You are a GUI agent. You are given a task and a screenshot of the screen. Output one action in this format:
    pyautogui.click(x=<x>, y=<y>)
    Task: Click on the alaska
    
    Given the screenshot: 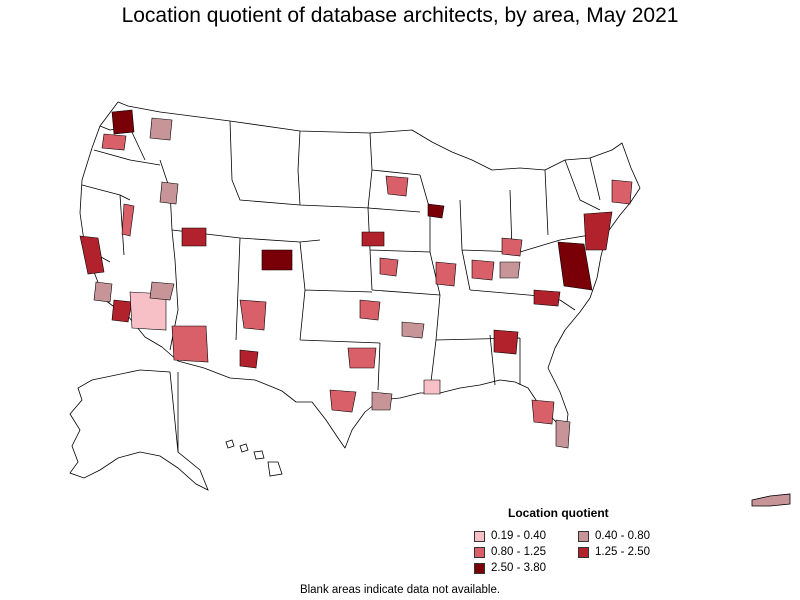 What is the action you would take?
    pyautogui.click(x=139, y=430)
    